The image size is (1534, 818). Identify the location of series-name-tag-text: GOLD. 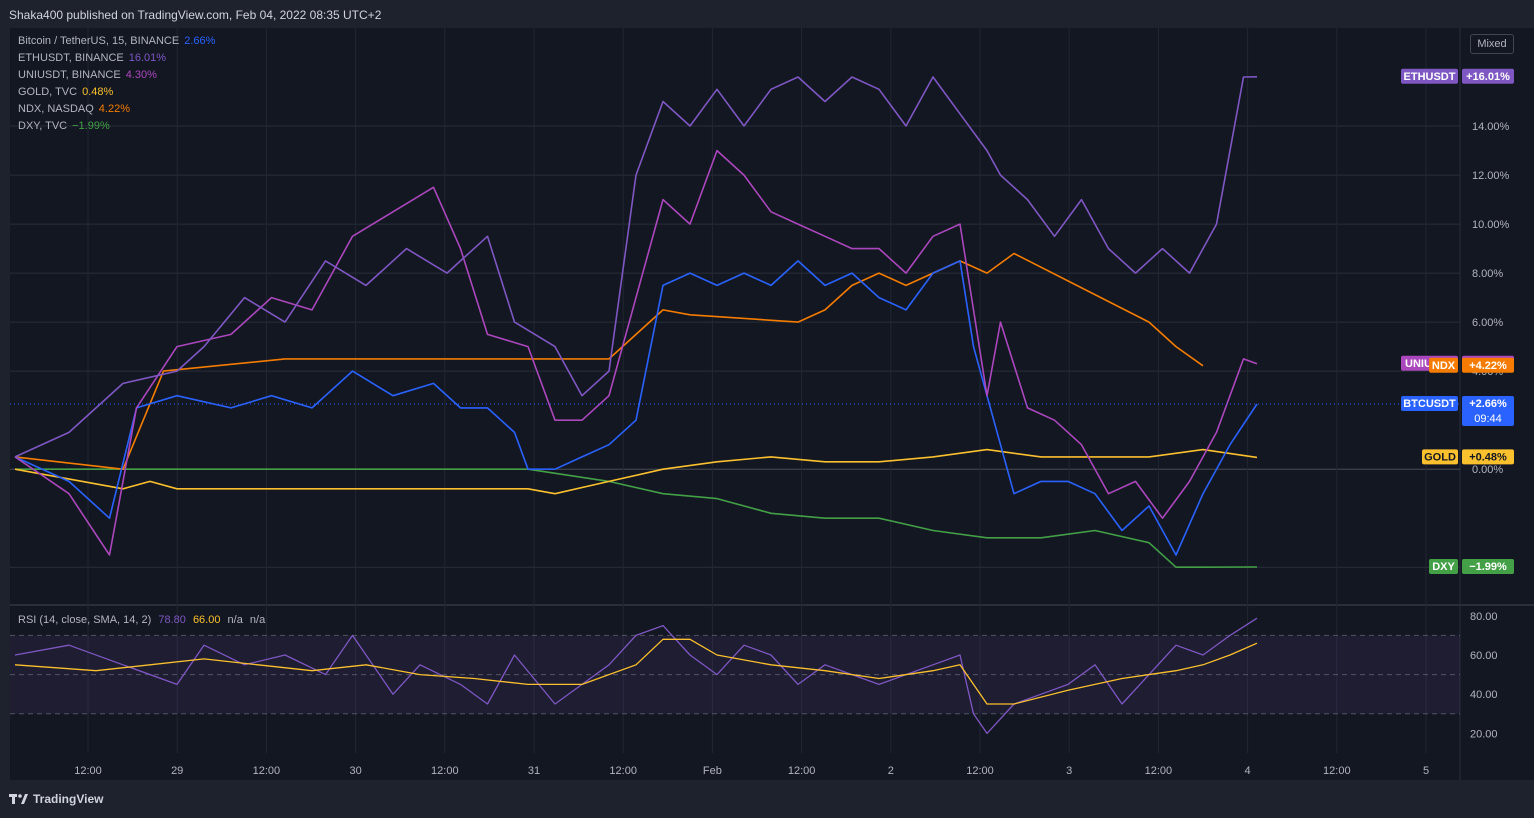
(1440, 457).